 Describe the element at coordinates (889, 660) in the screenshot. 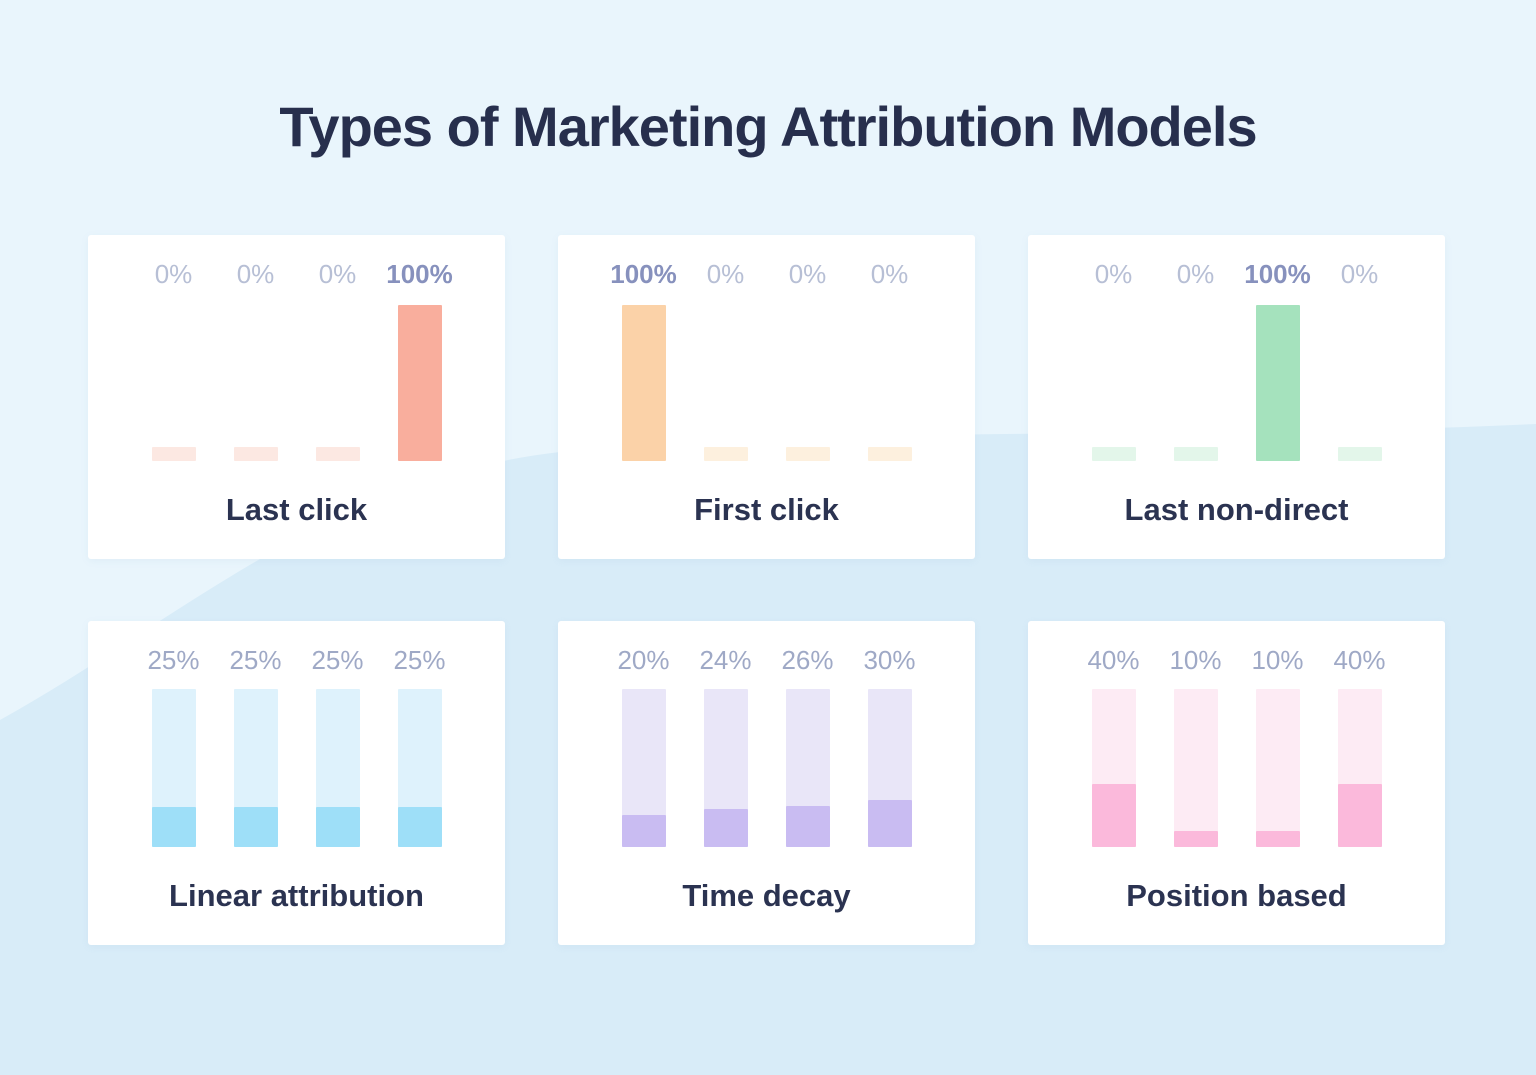

I see `bar-value-label: 30%` at that location.